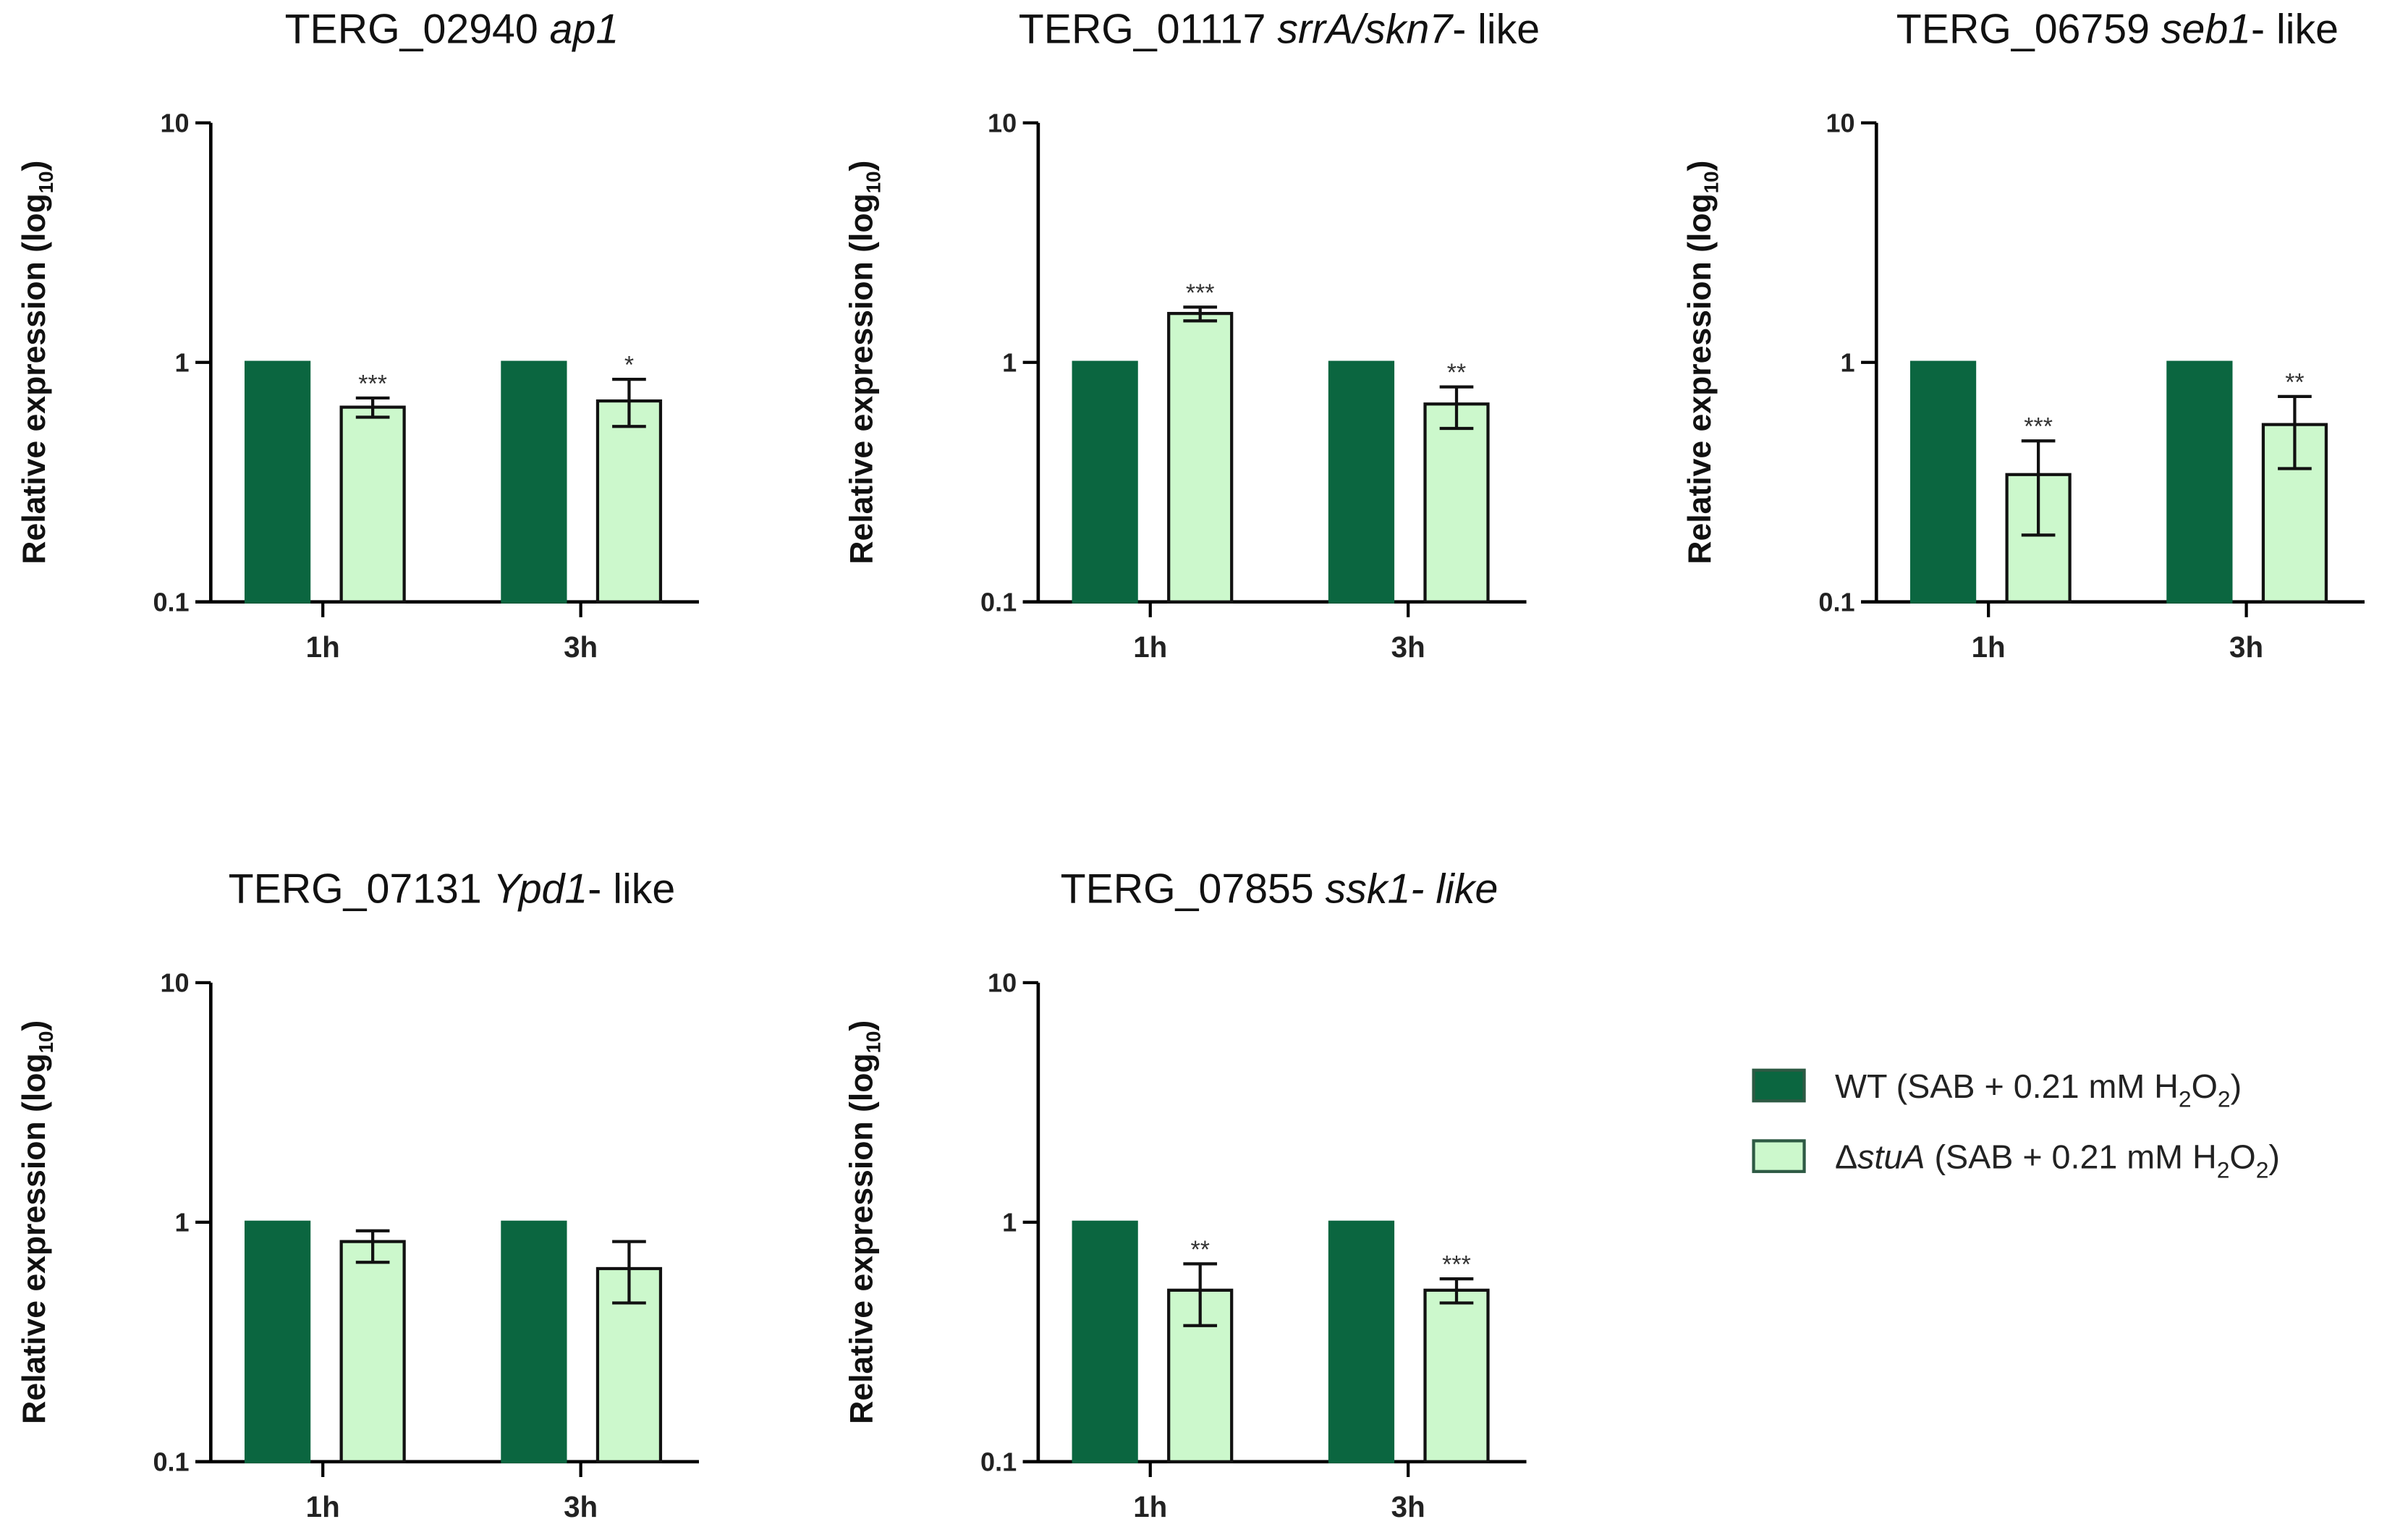  Describe the element at coordinates (629, 365) in the screenshot. I see `significance-label: *` at that location.